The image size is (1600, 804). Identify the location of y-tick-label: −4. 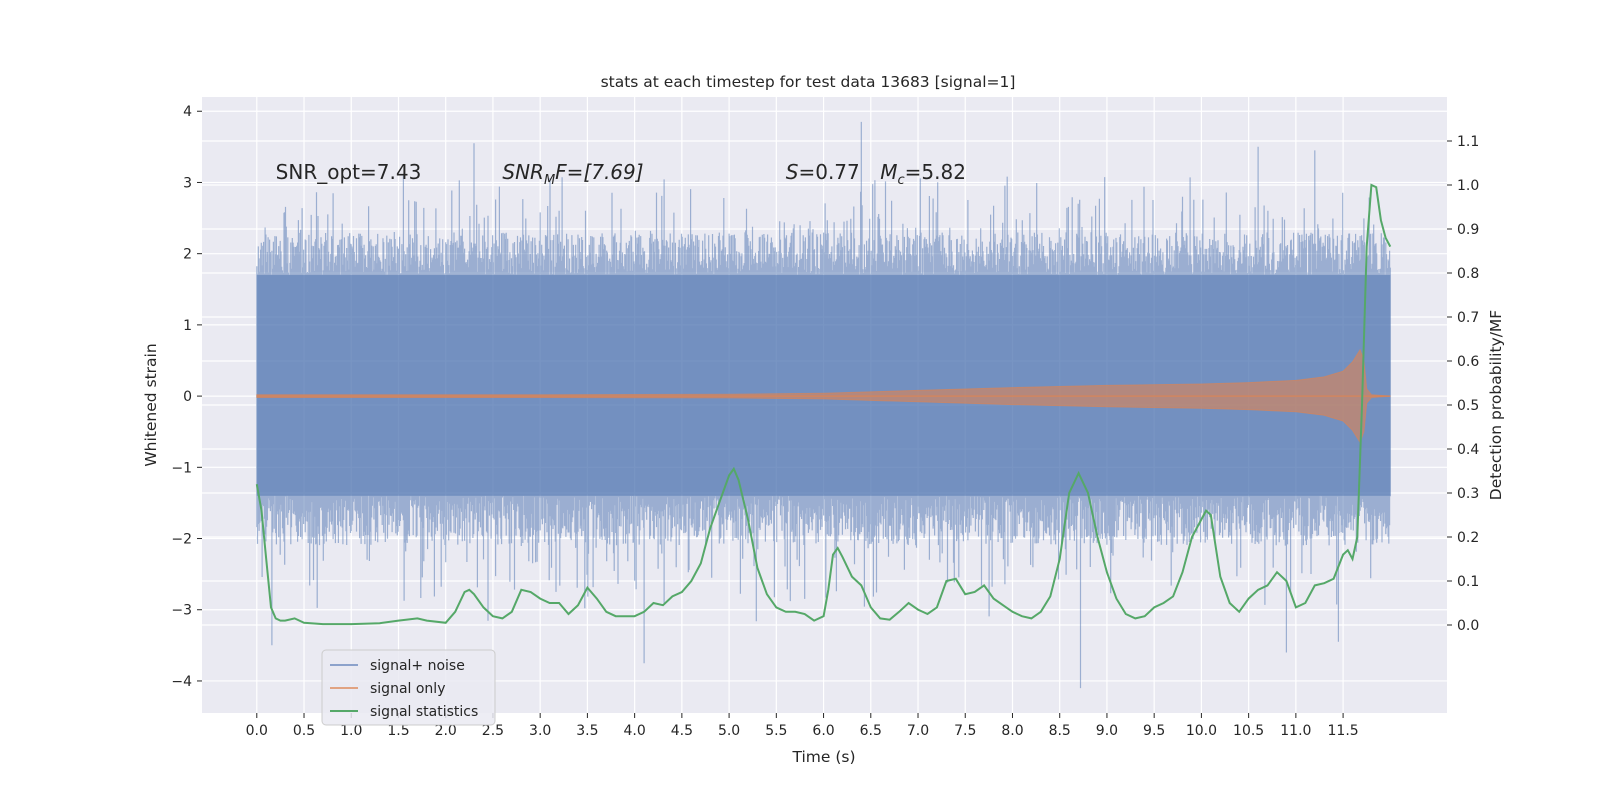
(181, 682).